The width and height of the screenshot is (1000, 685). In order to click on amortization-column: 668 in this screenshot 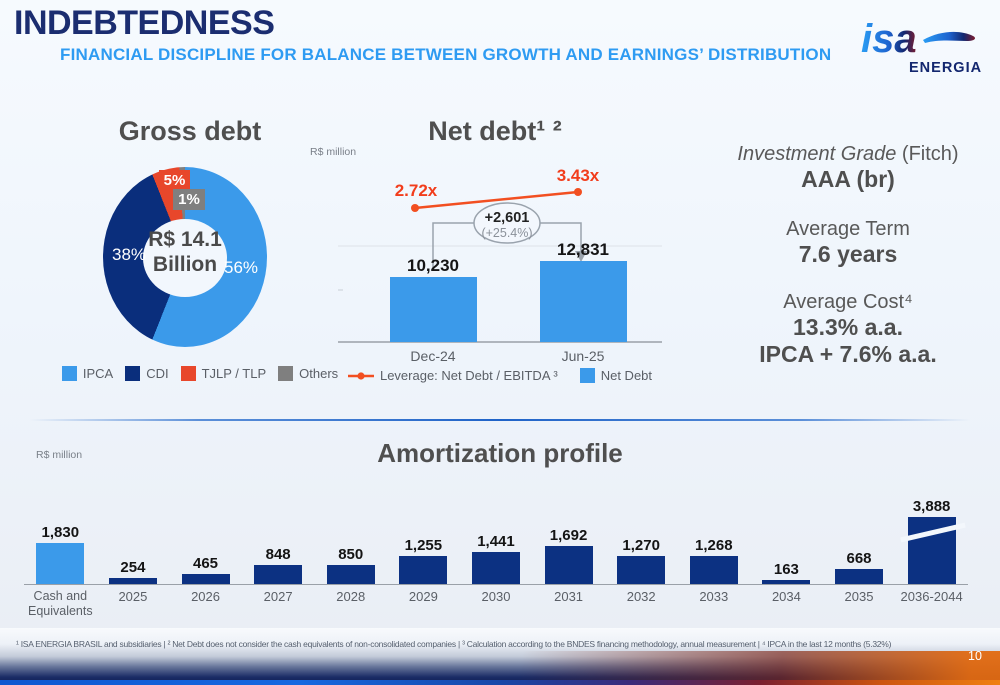, I will do `click(859, 567)`.